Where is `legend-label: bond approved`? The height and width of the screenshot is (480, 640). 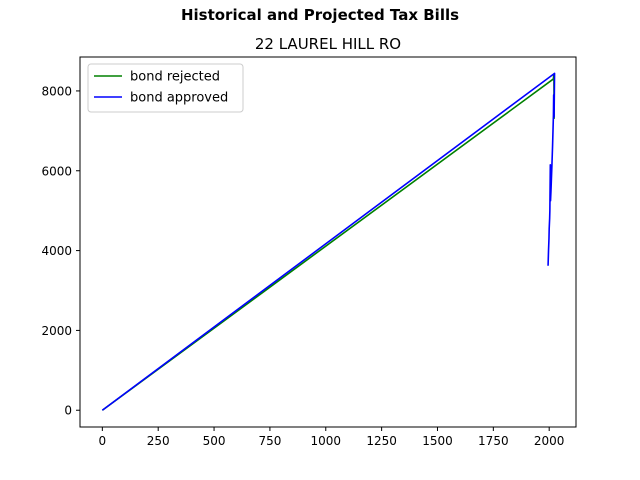 legend-label: bond approved is located at coordinates (179, 98).